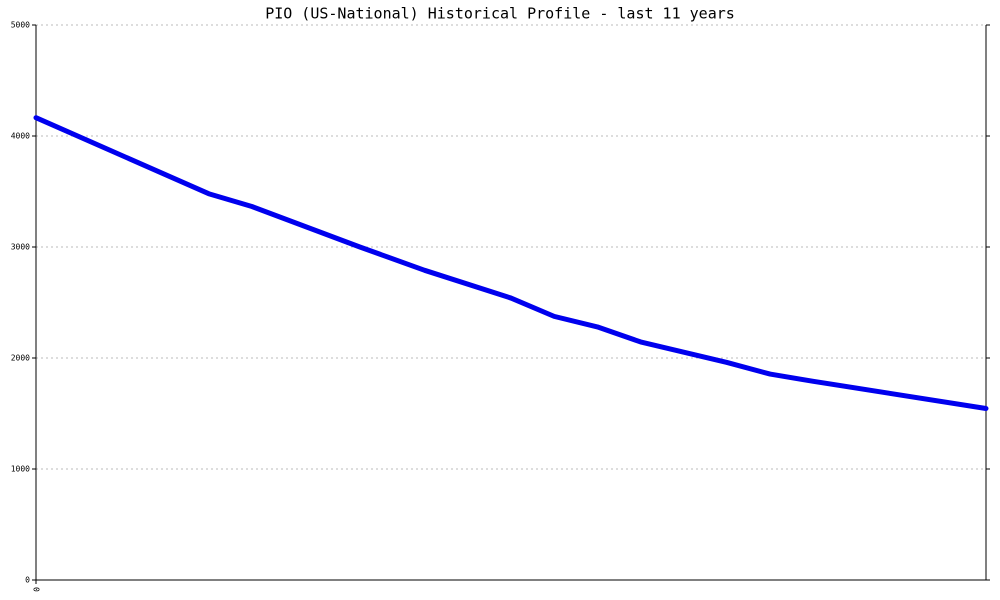 Image resolution: width=1000 pixels, height=600 pixels. Describe the element at coordinates (20, 25) in the screenshot. I see `y-tick-label: 5000` at that location.